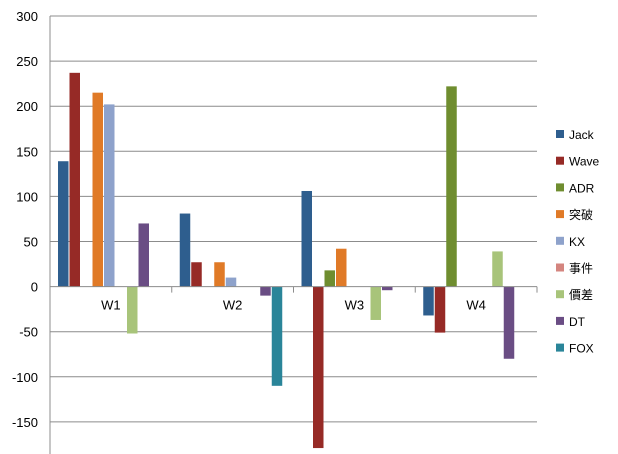 The width and height of the screenshot is (618, 454). What do you see at coordinates (581, 269) in the screenshot?
I see `legend-label: 事件` at bounding box center [581, 269].